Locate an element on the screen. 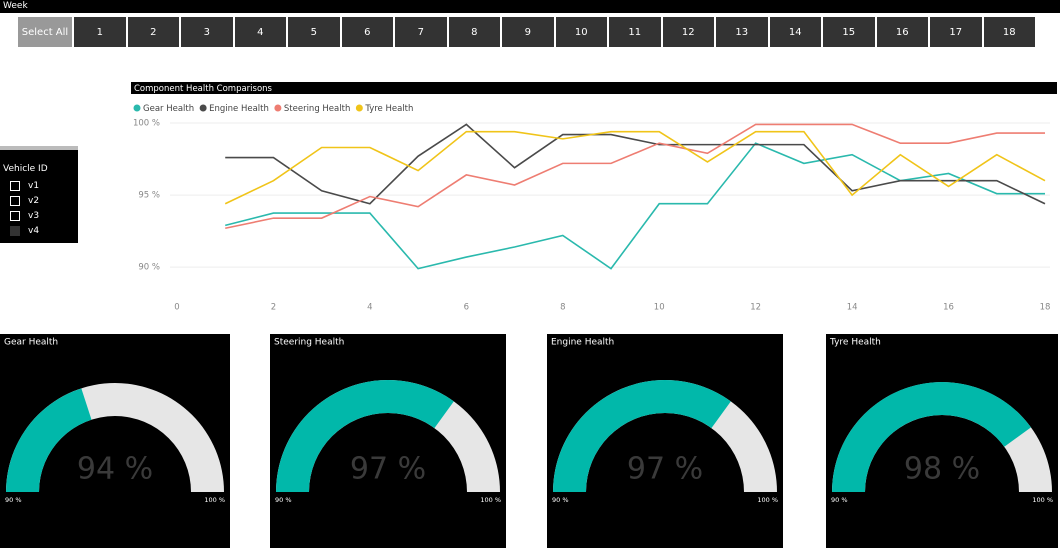  chart-title: Component Health Comparisons is located at coordinates (203, 89).